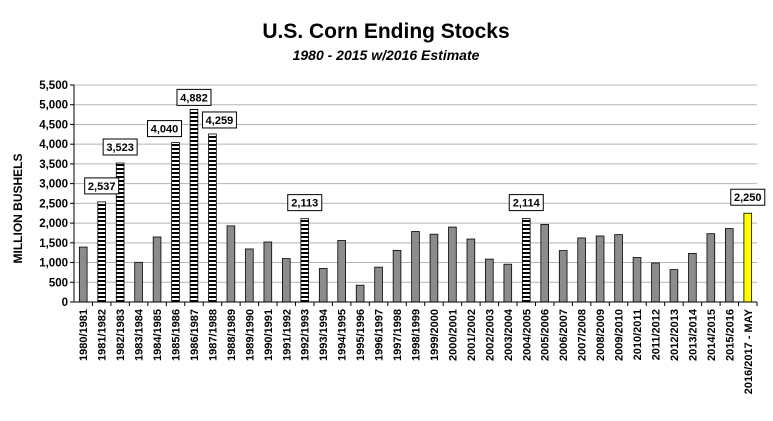  Describe the element at coordinates (53, 145) in the screenshot. I see `y-tick-label: 4,000` at that location.